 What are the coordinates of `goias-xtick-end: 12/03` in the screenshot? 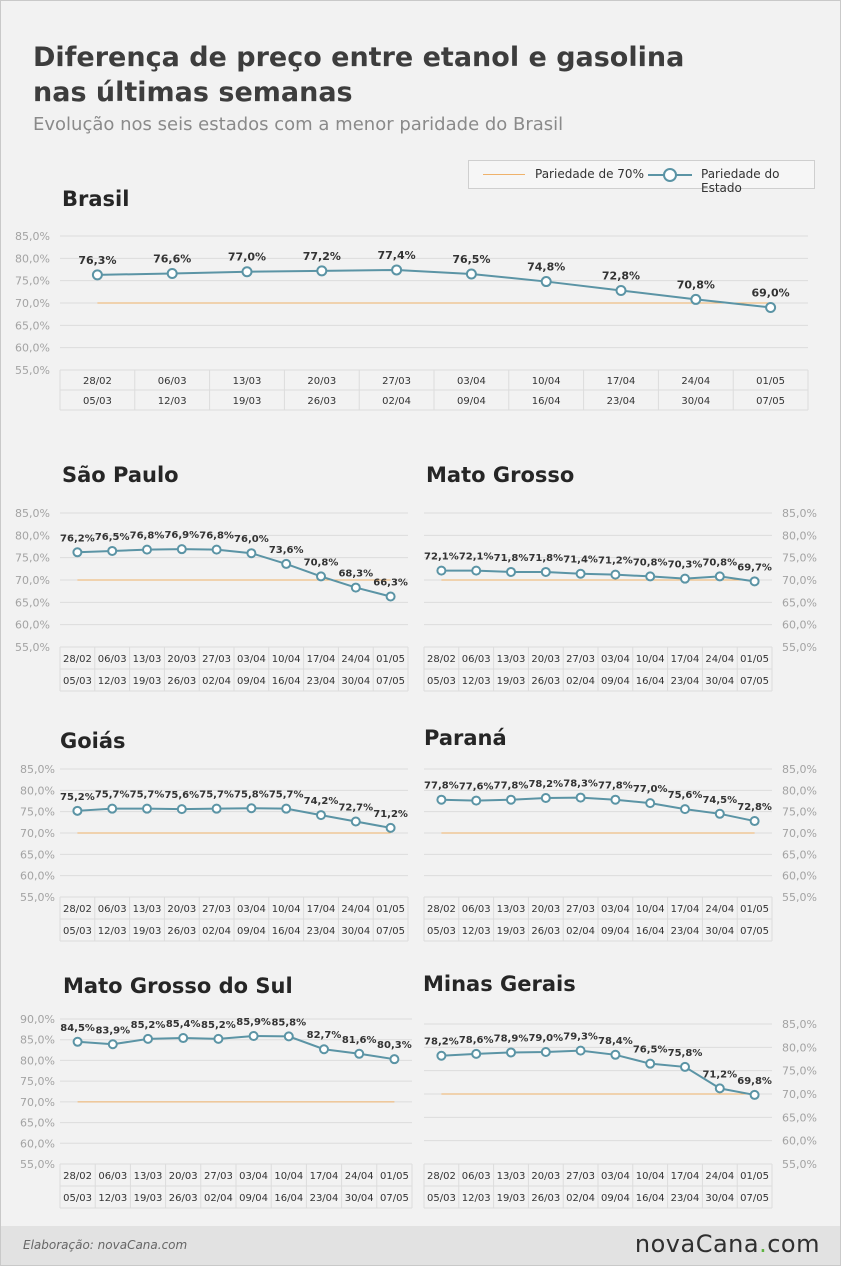 It's located at (112, 931).